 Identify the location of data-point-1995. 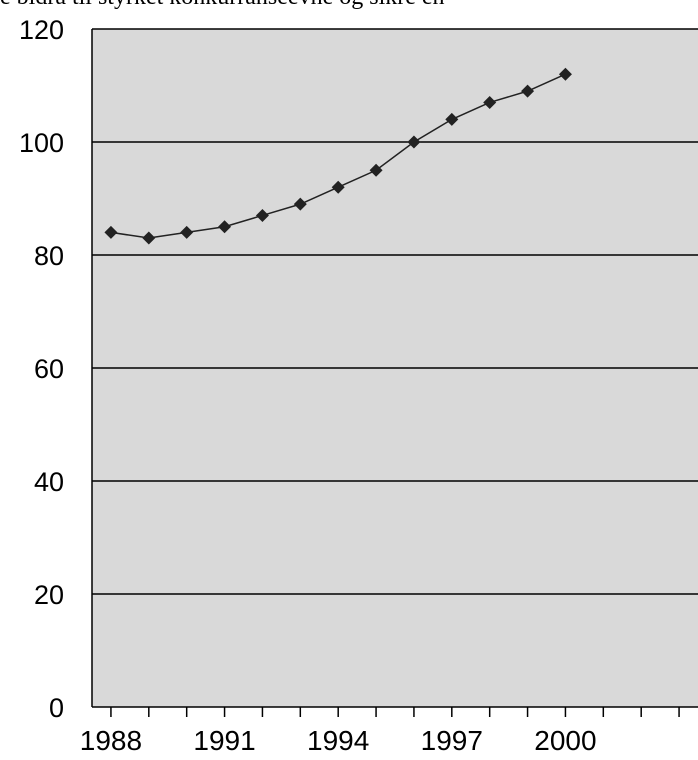
(376, 170).